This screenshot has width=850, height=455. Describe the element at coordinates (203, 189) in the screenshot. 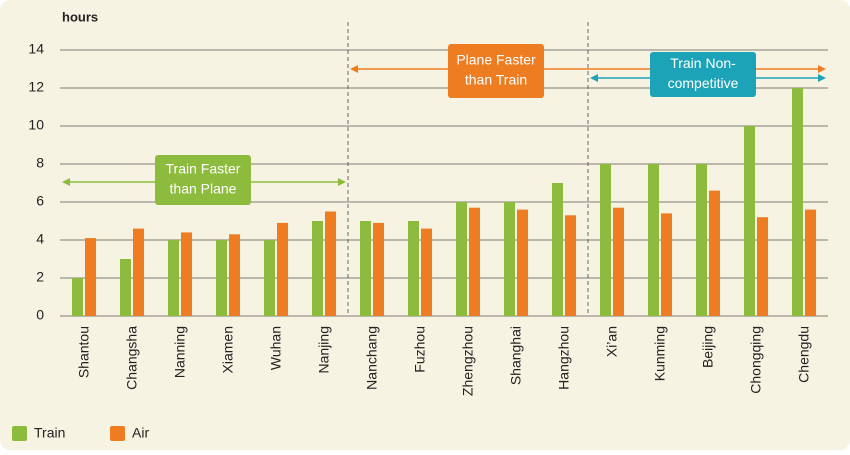

I see `annotation-text: than Plane` at that location.